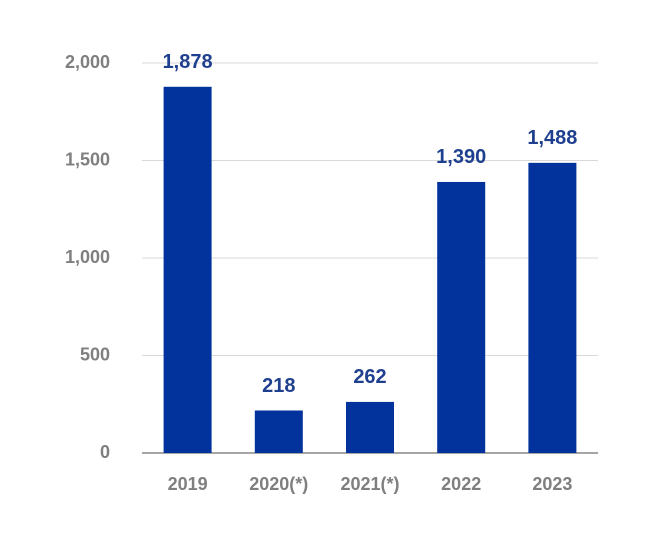  I want to click on y-tick-label: 0, so click(105, 452).